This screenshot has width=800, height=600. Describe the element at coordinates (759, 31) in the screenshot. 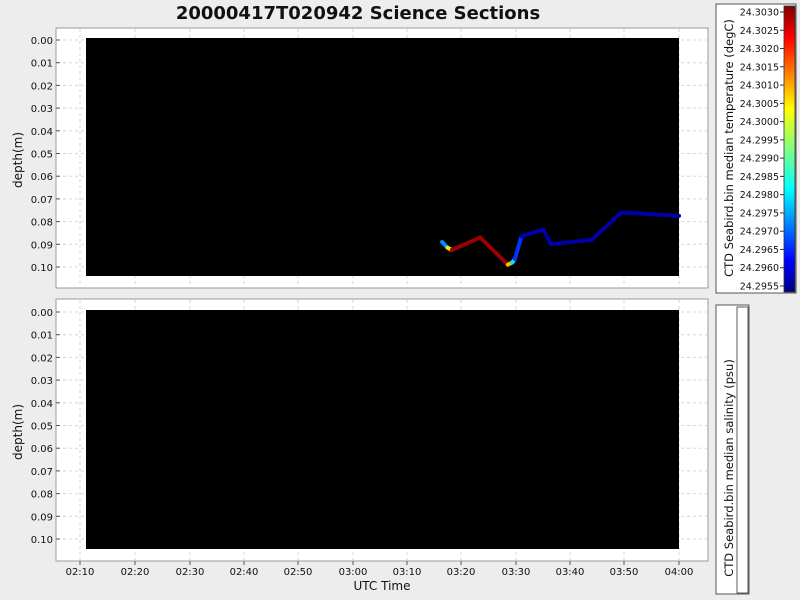

I see `colorbar-tick-label: 24.3025` at that location.